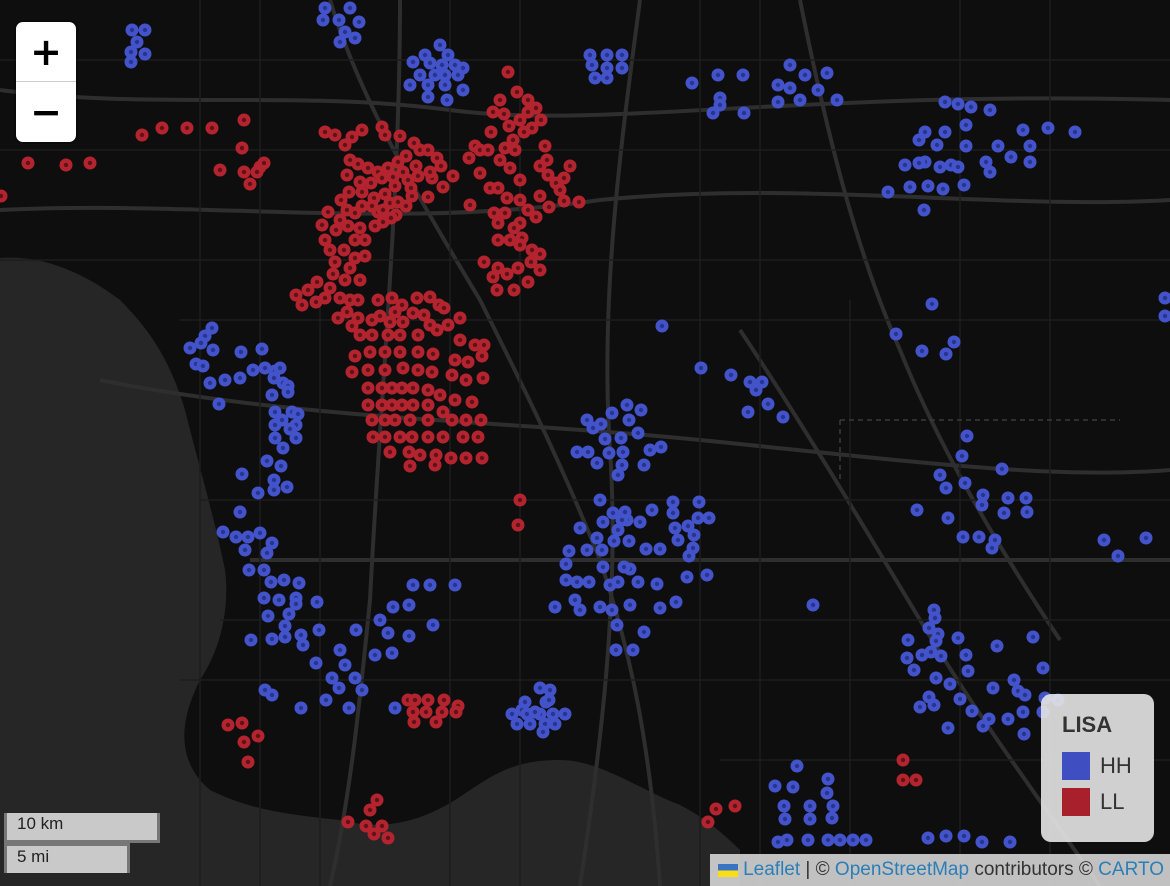  What do you see at coordinates (46, 111) in the screenshot?
I see `zoom-out-button: −` at bounding box center [46, 111].